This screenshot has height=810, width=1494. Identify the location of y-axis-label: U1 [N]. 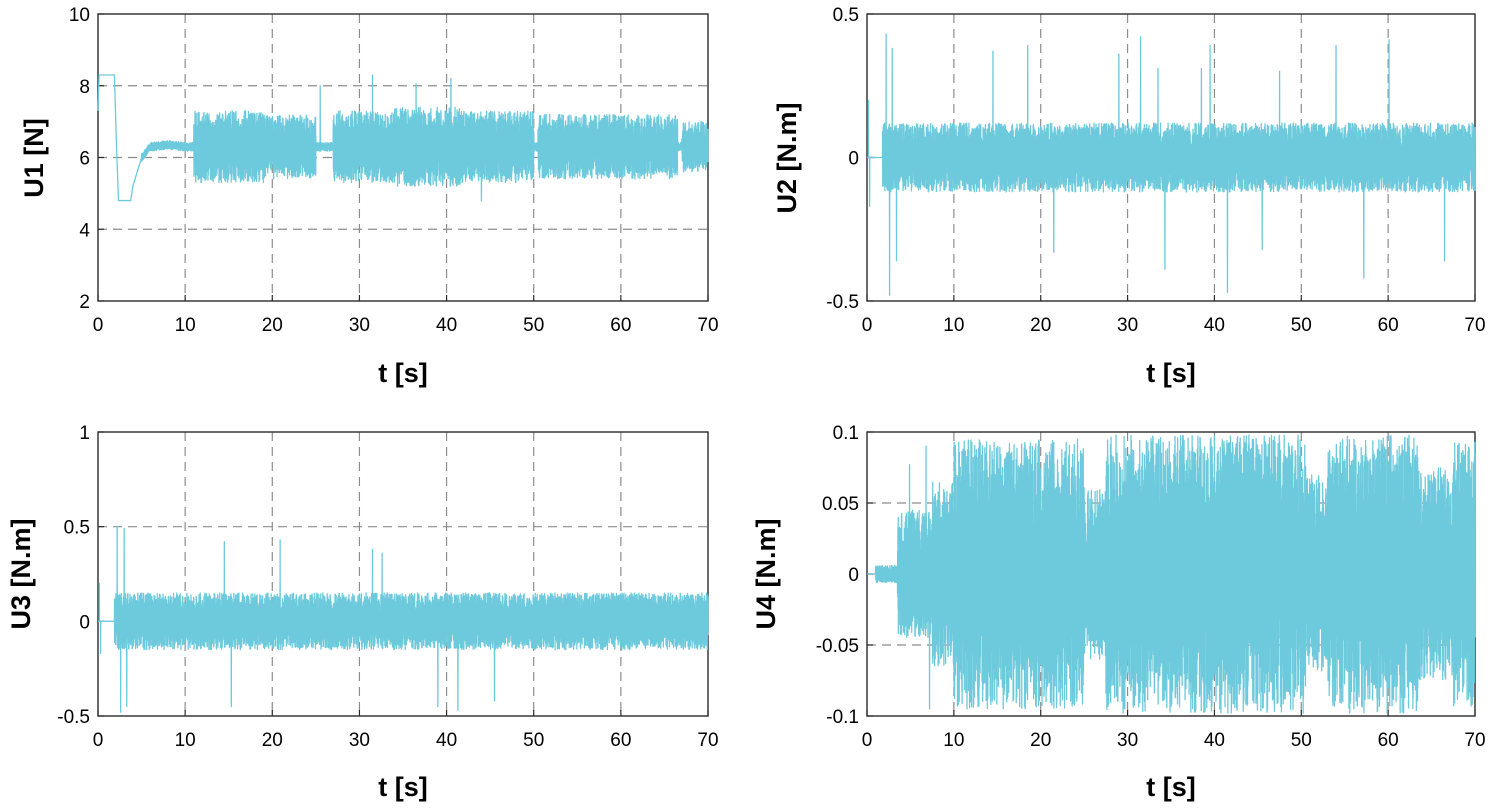
(34, 158).